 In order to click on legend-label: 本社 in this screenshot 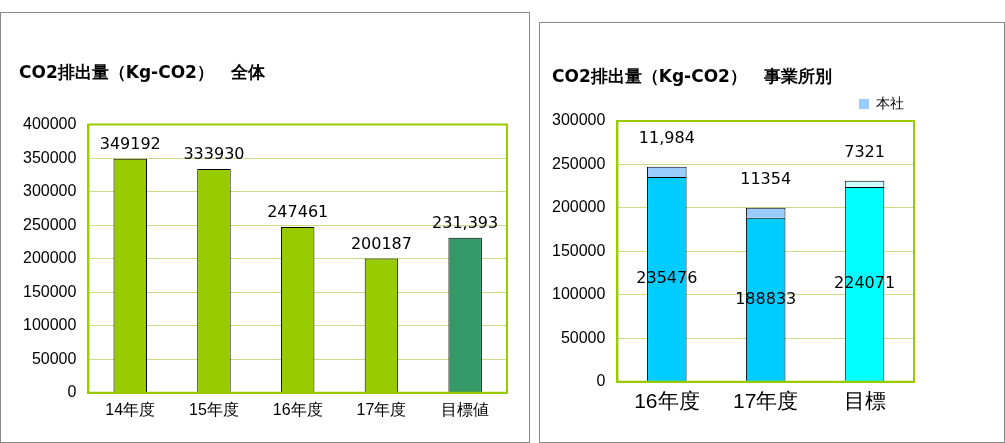, I will do `click(890, 102)`.